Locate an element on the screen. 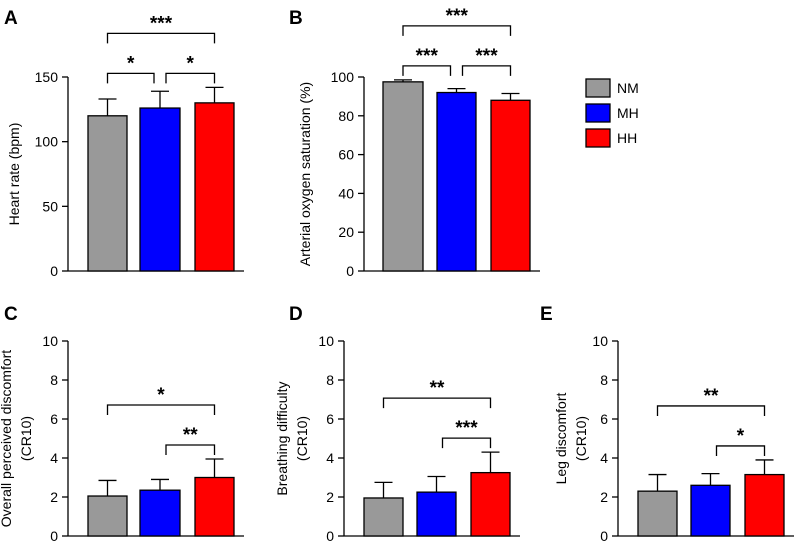  y-axis-label: Heart rate (bpm) is located at coordinates (14, 174).